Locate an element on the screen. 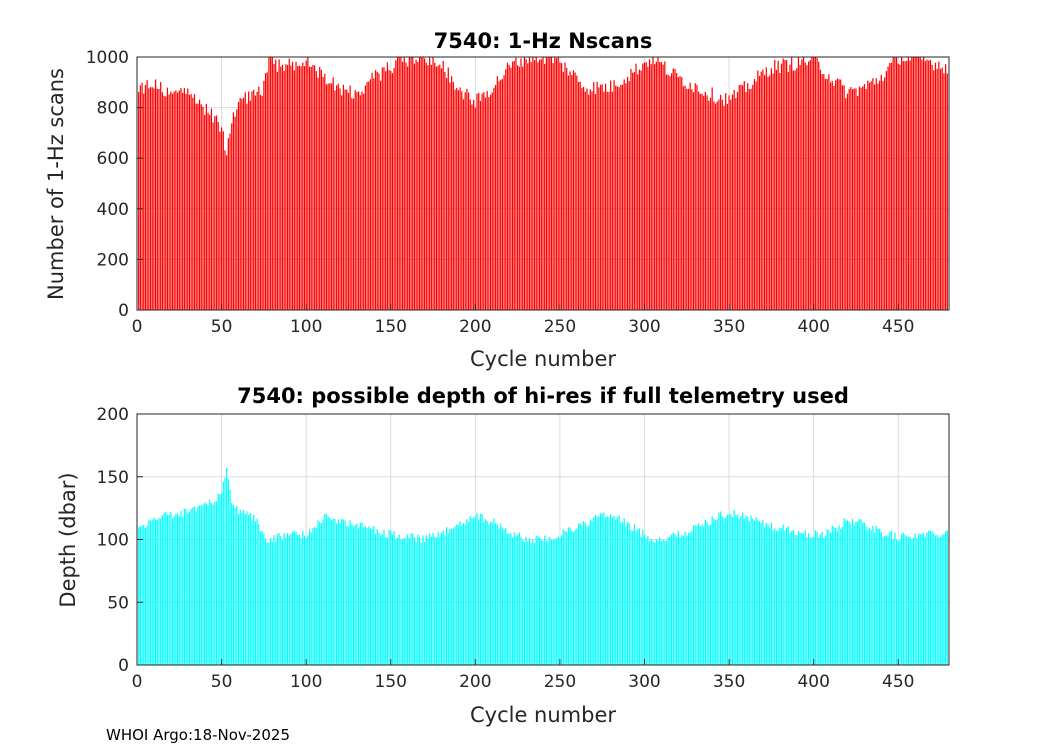 Image resolution: width=1050 pixels, height=750 pixels. x-tick-label: 300 is located at coordinates (644, 327).